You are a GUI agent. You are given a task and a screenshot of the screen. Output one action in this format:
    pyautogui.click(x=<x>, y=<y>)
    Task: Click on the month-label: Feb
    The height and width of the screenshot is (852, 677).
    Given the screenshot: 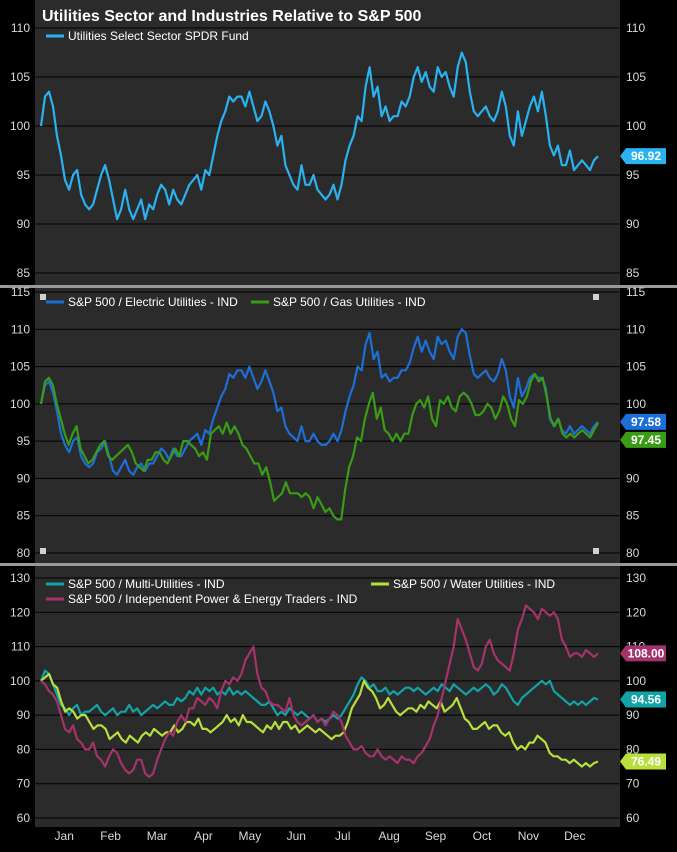 What is the action you would take?
    pyautogui.click(x=110, y=836)
    